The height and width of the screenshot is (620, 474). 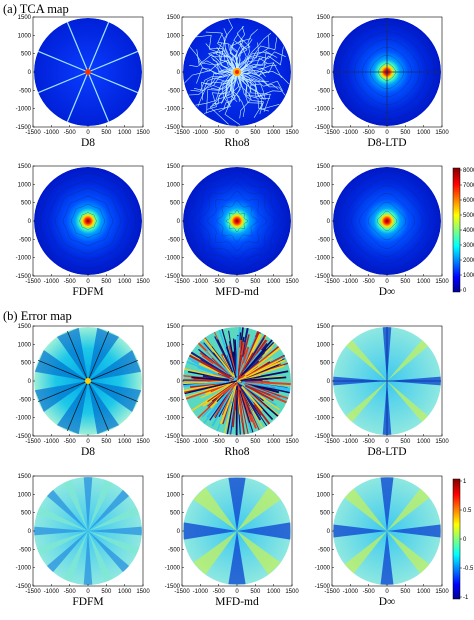 What do you see at coordinates (468, 569) in the screenshot?
I see `colorbar-tick-label: -0.5` at bounding box center [468, 569].